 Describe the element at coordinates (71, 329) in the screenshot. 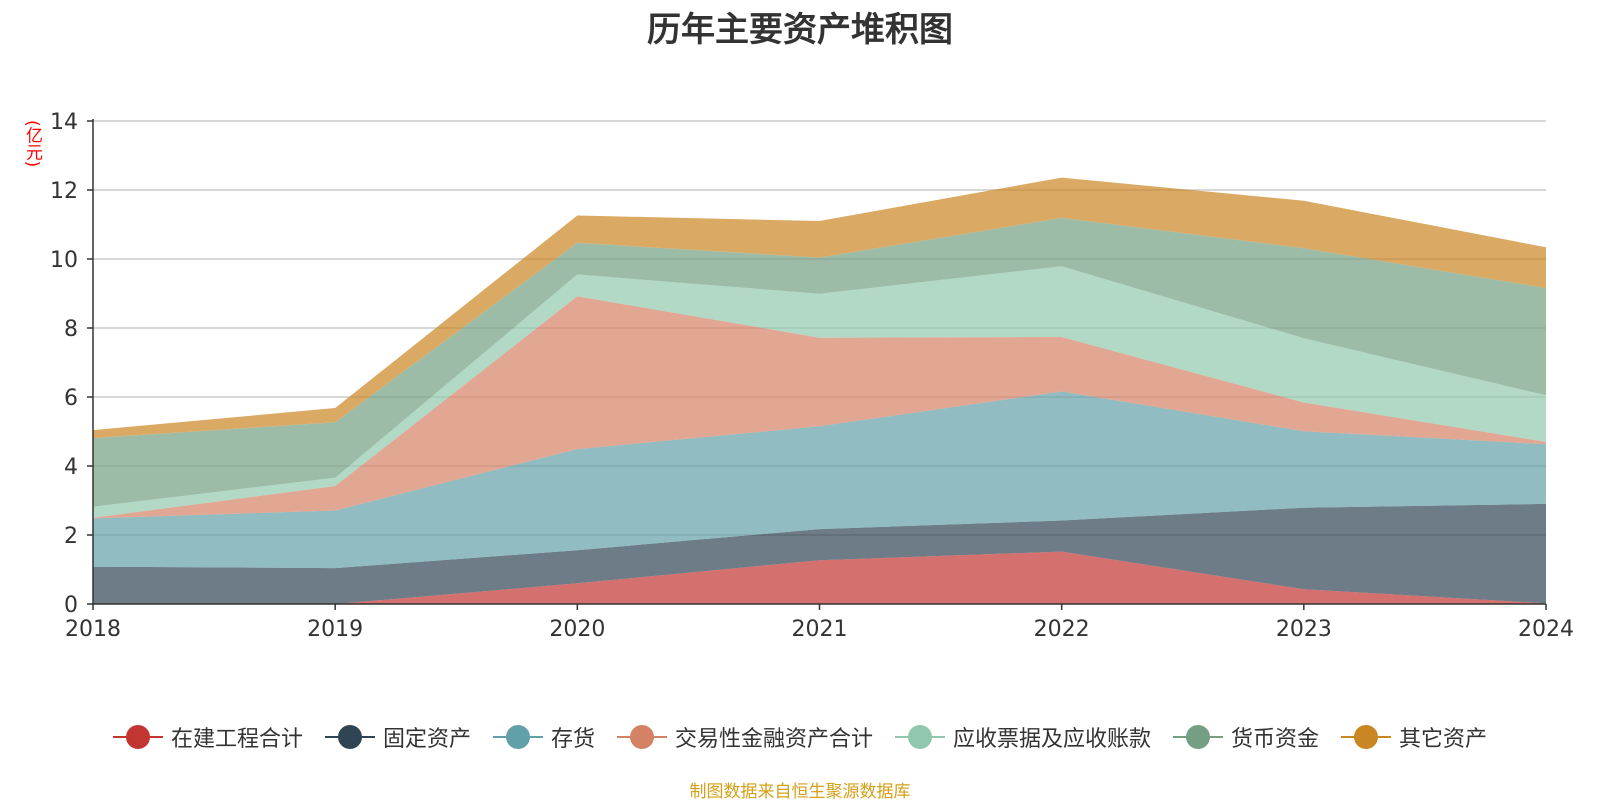

I see `y-tick-label-4: 8` at that location.